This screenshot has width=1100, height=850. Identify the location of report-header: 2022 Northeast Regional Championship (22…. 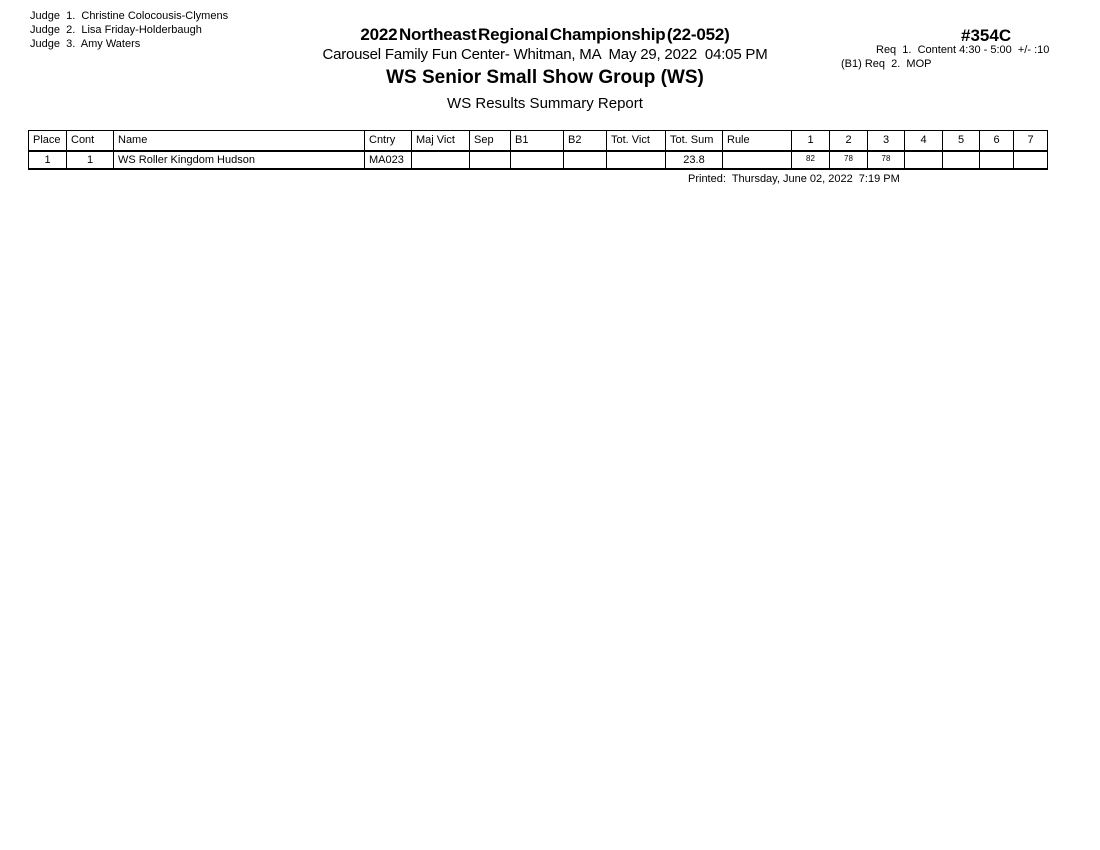
(545, 70).